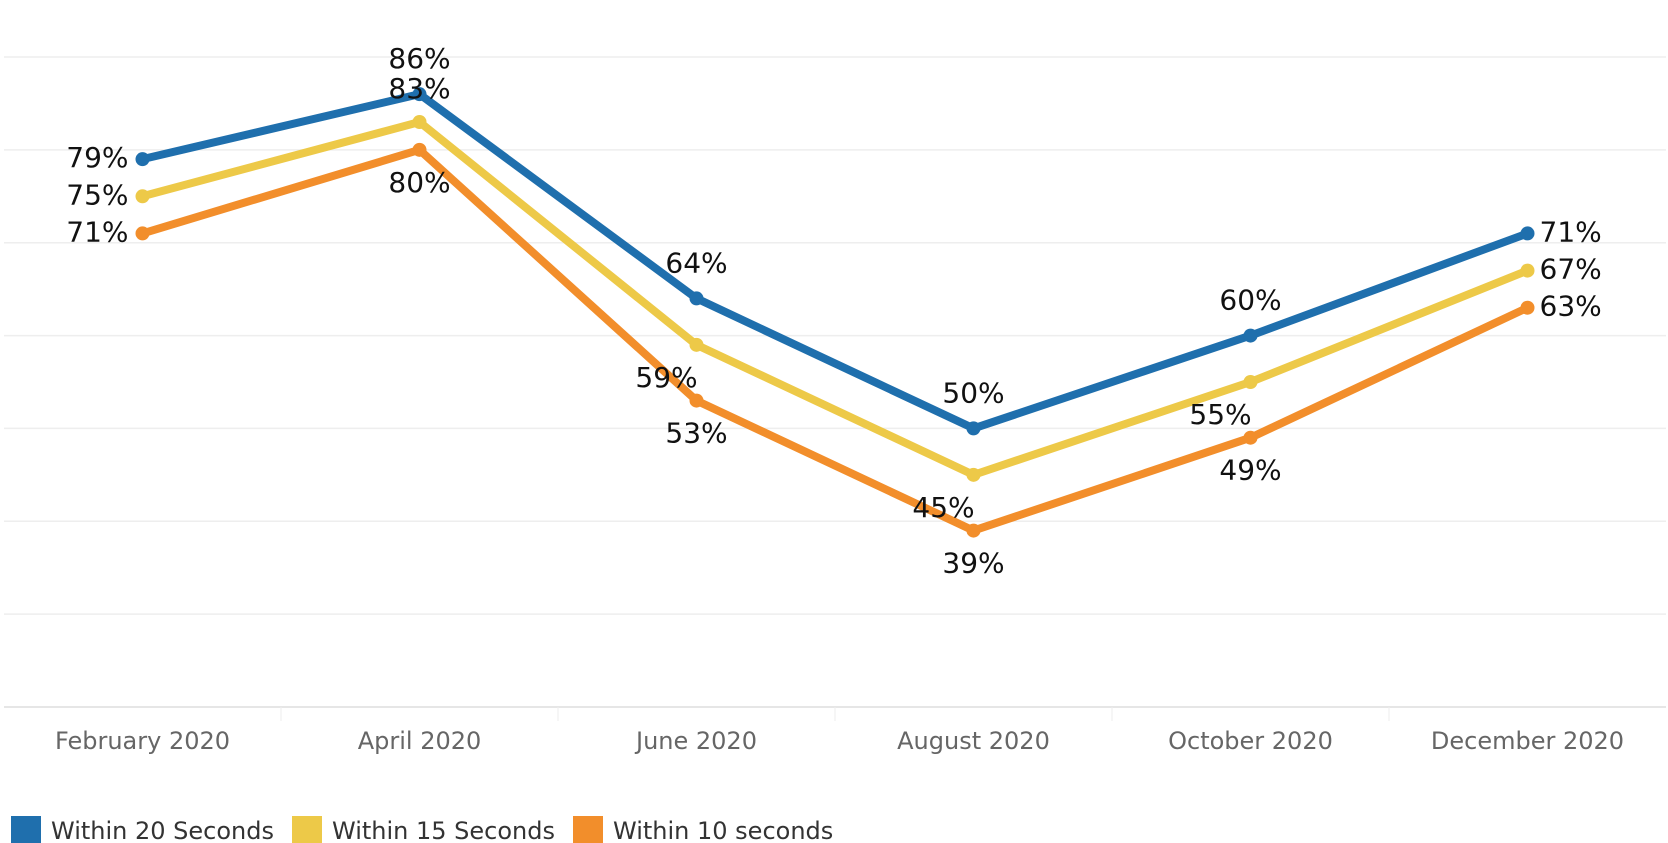  What do you see at coordinates (696, 433) in the screenshot?
I see `data-label: 53%` at bounding box center [696, 433].